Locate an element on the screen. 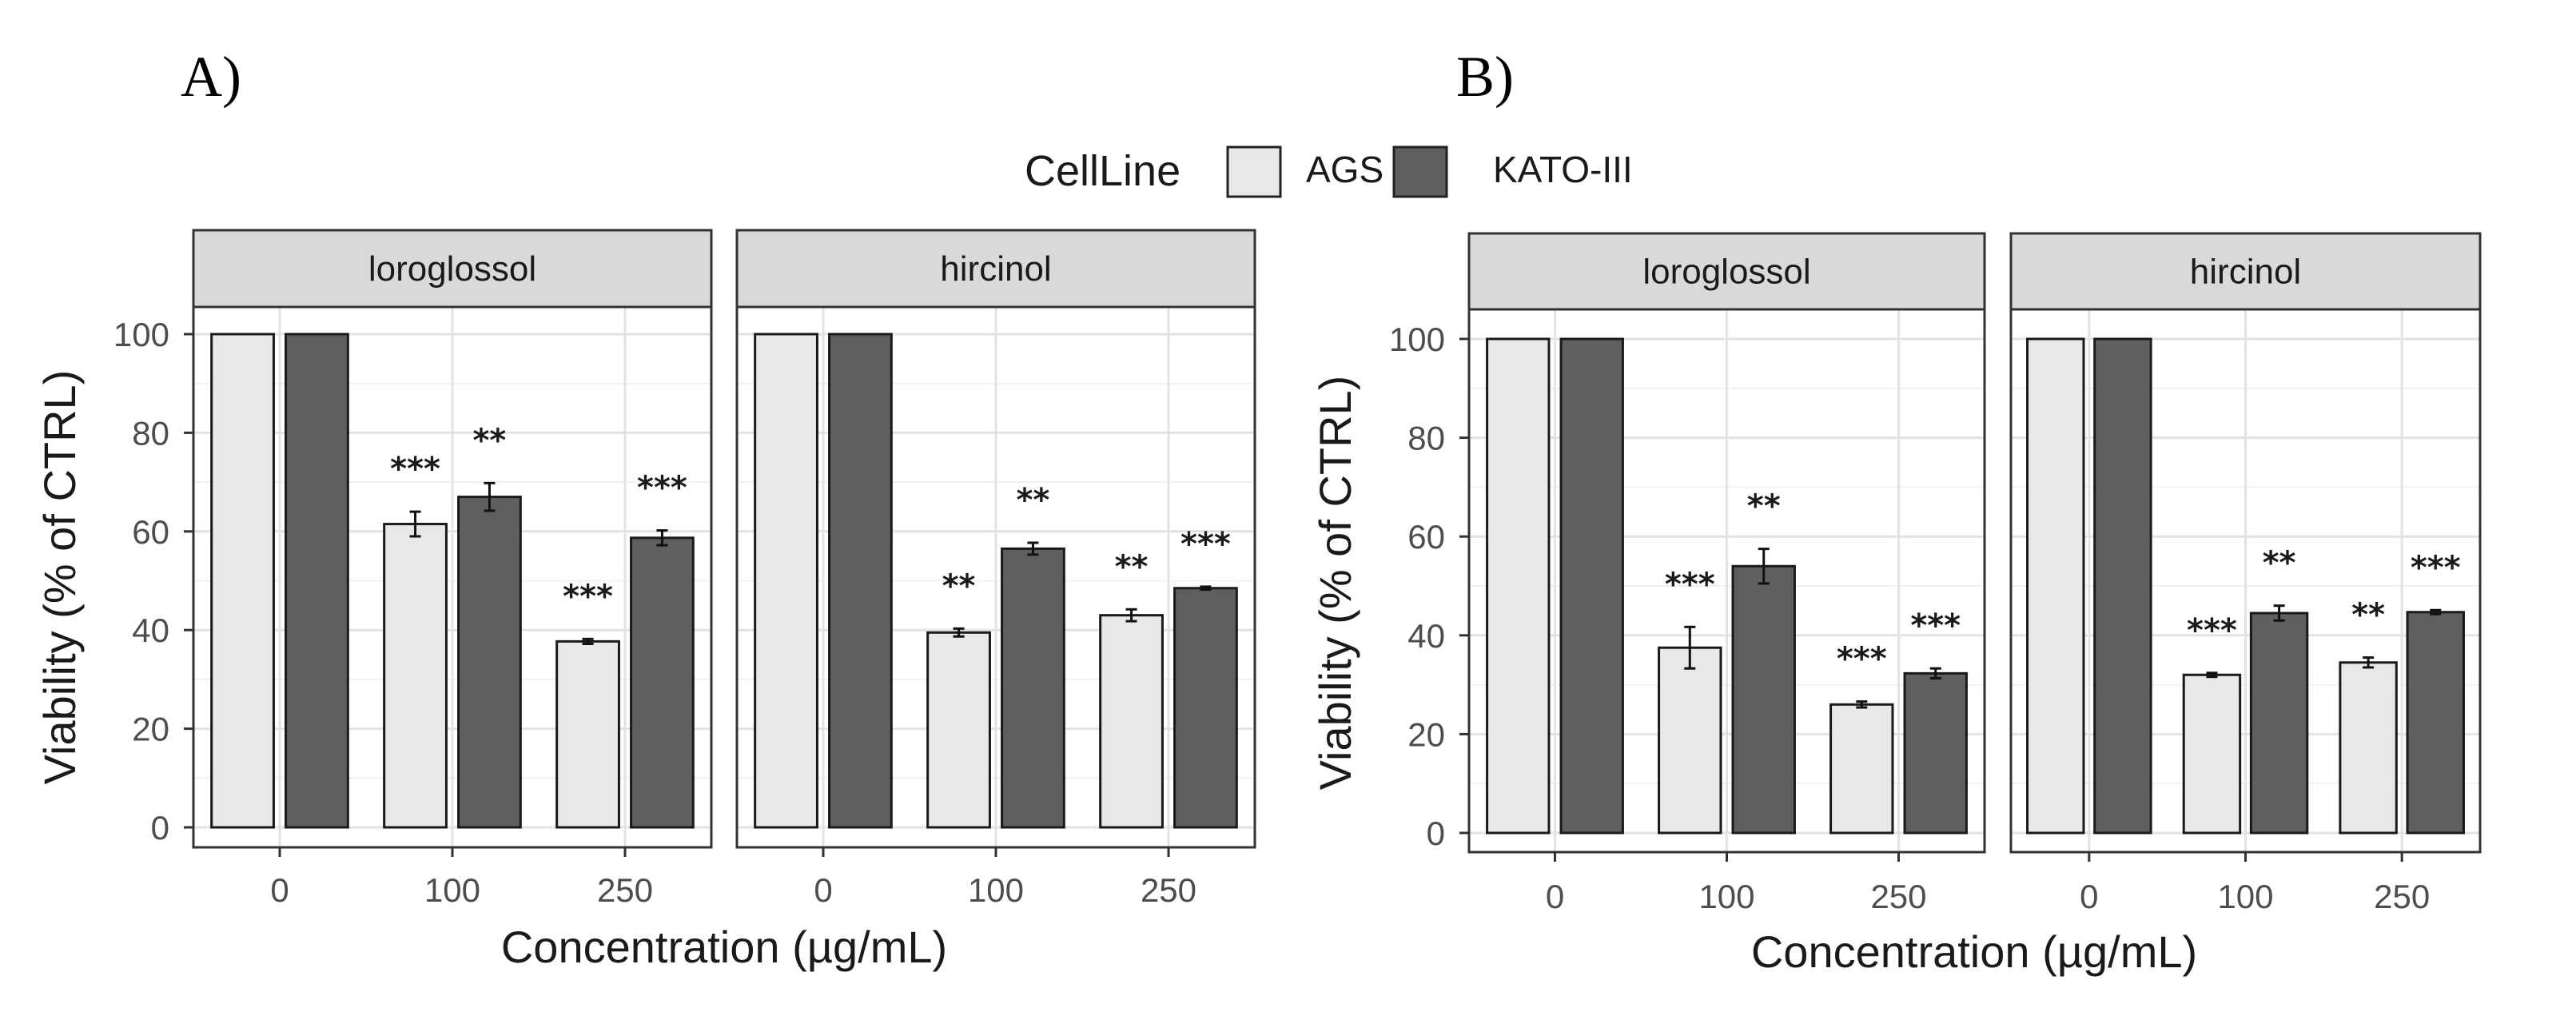  legend-label-kato-iii: KATO-III is located at coordinates (1563, 169).